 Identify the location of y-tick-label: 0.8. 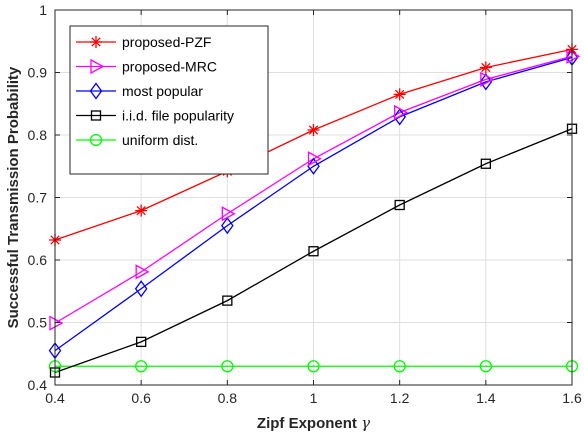
(38, 135).